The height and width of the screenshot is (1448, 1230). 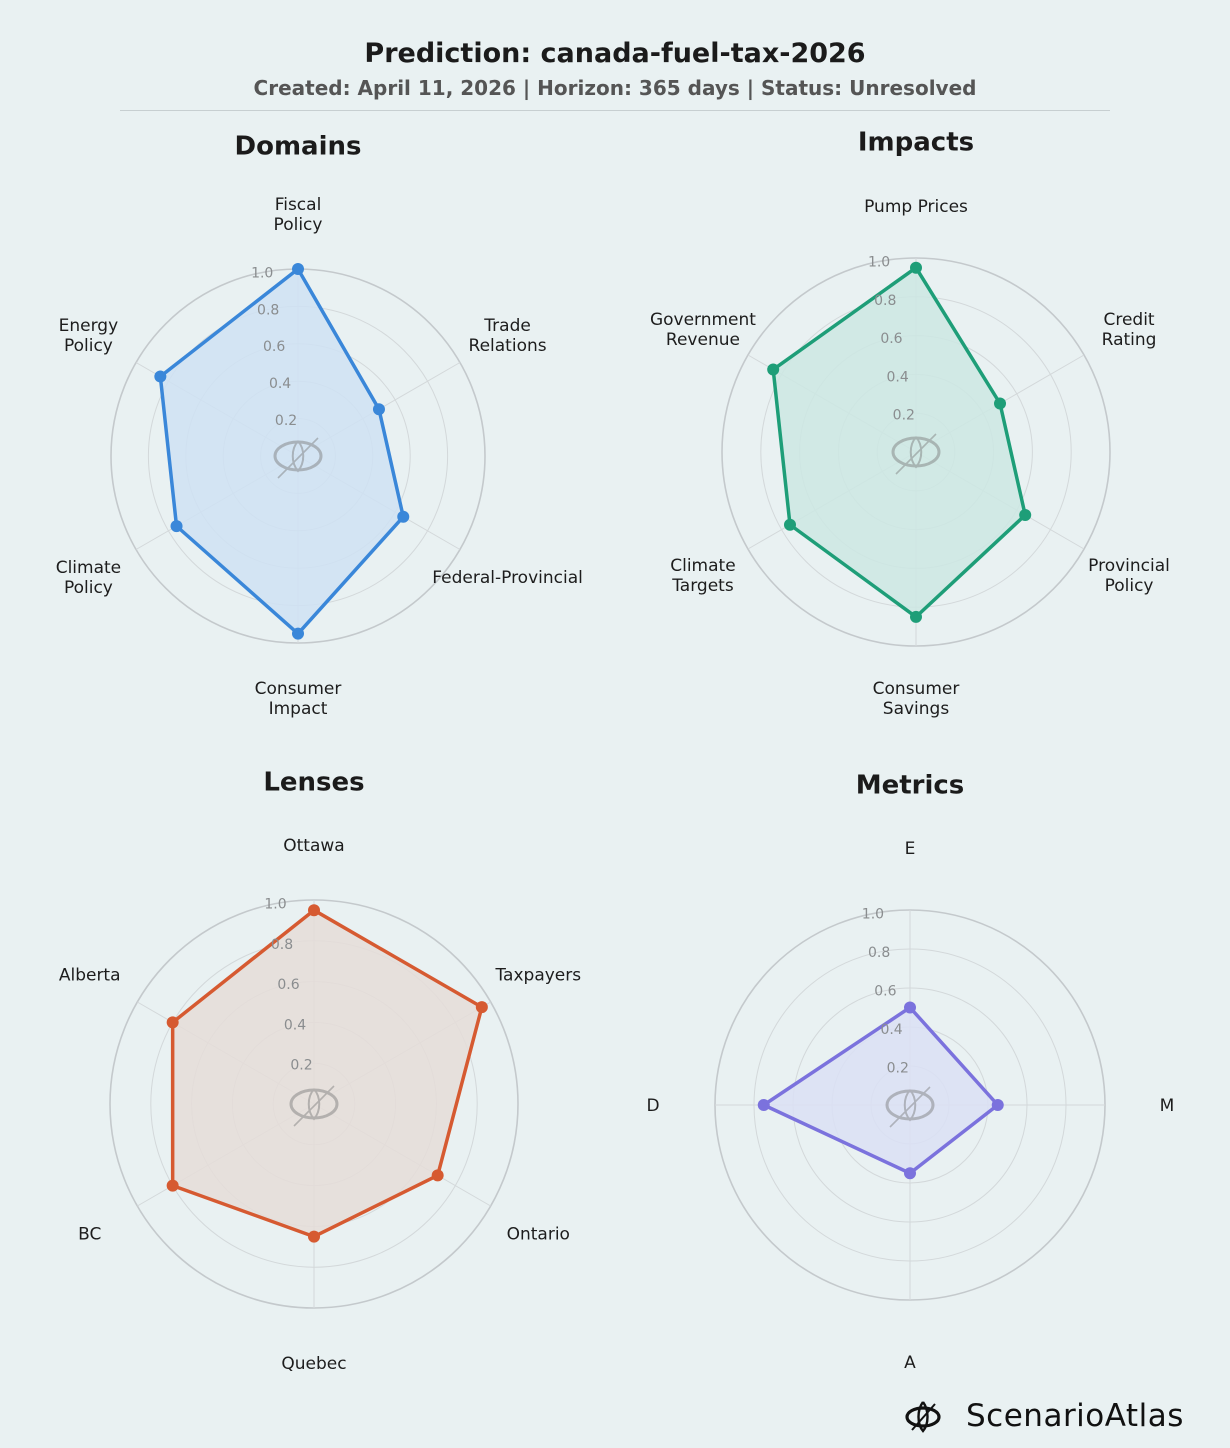 I want to click on axis-label: Trade Relations, so click(x=508, y=336).